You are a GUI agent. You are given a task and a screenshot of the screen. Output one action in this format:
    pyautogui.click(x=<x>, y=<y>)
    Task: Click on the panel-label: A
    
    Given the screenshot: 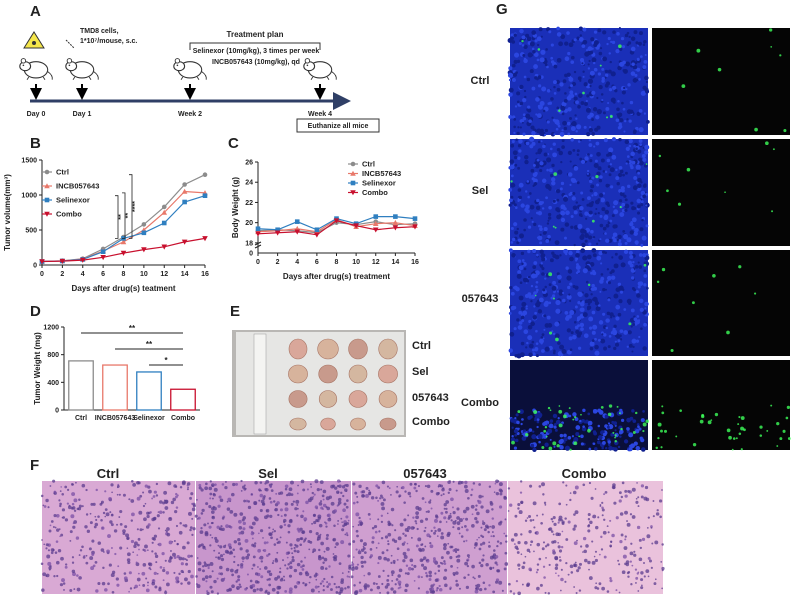 What is the action you would take?
    pyautogui.click(x=35, y=11)
    